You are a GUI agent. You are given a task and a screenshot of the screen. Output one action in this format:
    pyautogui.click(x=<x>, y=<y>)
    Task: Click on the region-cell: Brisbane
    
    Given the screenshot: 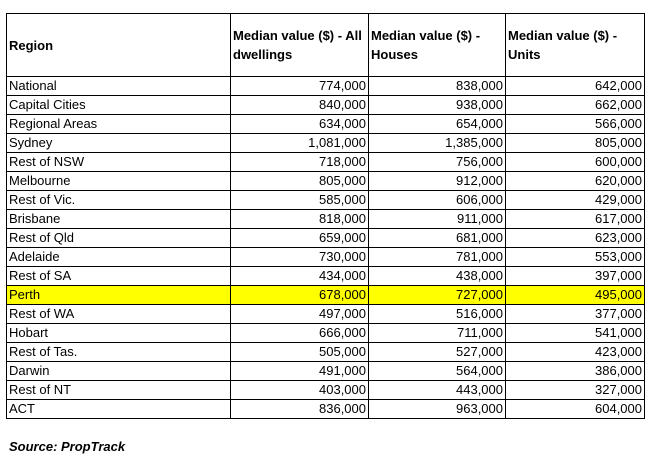 What is the action you would take?
    pyautogui.click(x=118, y=219)
    